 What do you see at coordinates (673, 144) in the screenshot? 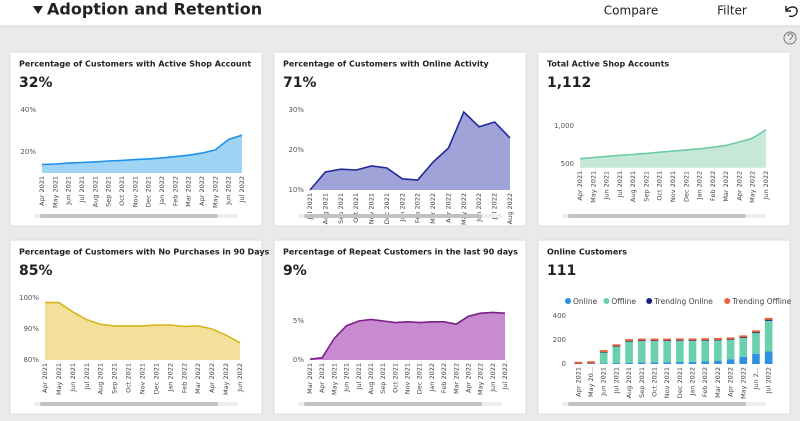
I see `line` at bounding box center [673, 144].